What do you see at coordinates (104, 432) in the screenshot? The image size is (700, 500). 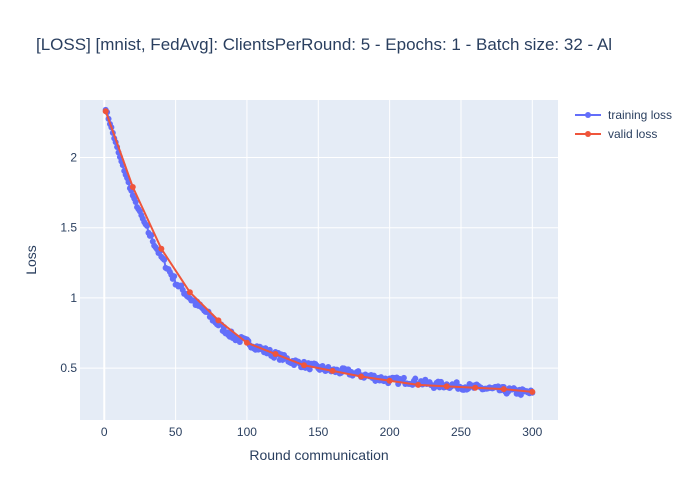 I see `x-tick-label: 0` at bounding box center [104, 432].